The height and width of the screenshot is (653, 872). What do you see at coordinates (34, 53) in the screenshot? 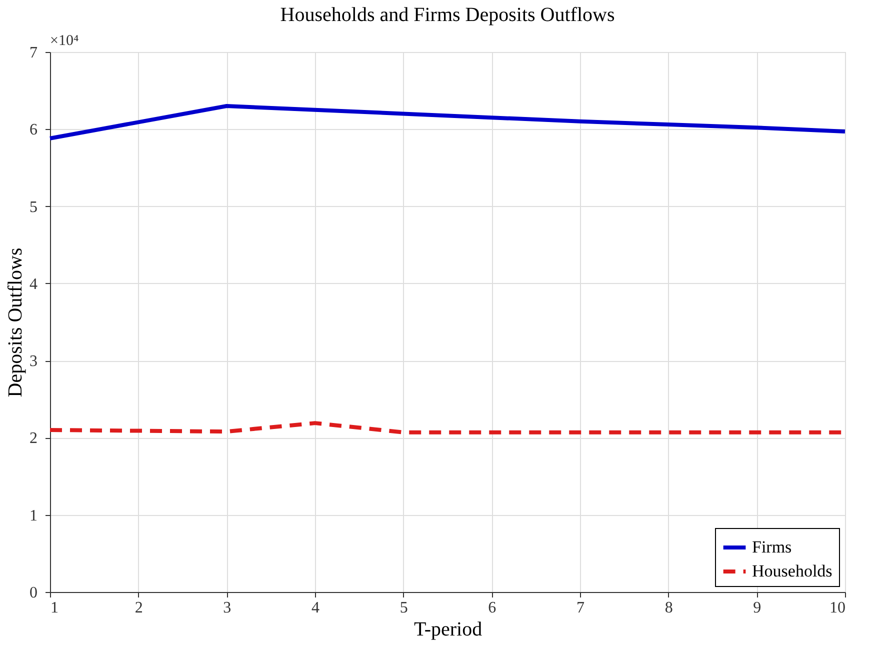
I see `y-tick-label: 7` at bounding box center [34, 53].